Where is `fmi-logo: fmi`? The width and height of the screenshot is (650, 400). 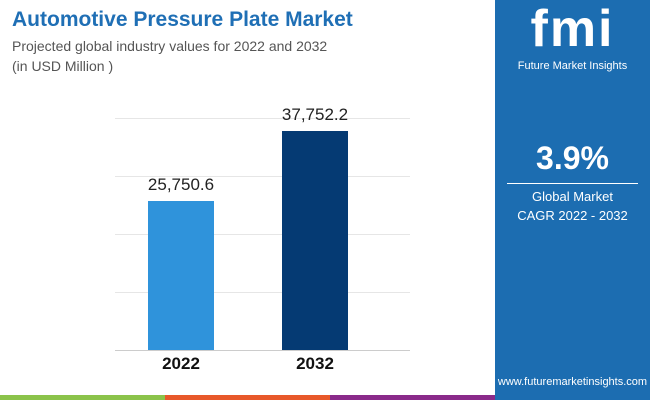
fmi-logo: fmi is located at coordinates (572, 29).